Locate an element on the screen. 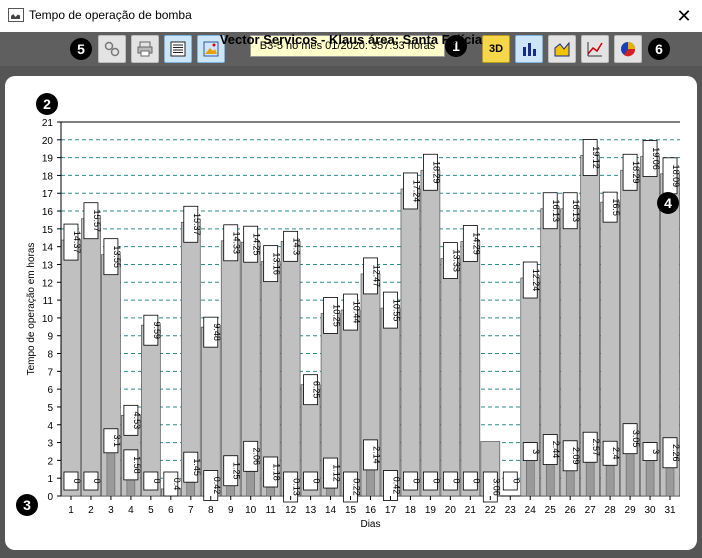 The height and width of the screenshot is (558, 702). data-label-low: 3.06 is located at coordinates (496, 487).